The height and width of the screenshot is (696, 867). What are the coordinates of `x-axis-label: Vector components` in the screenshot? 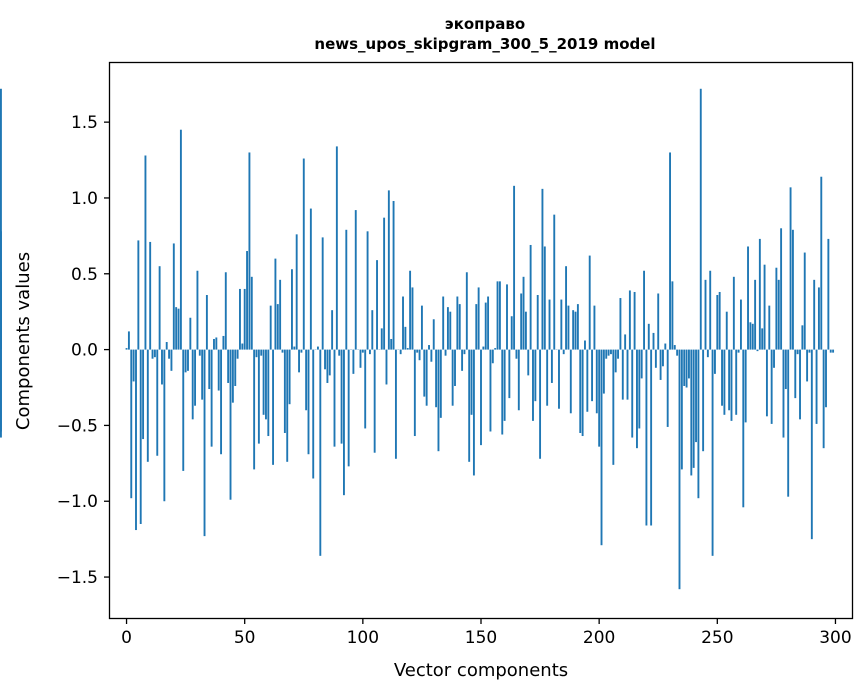 It's located at (481, 670).